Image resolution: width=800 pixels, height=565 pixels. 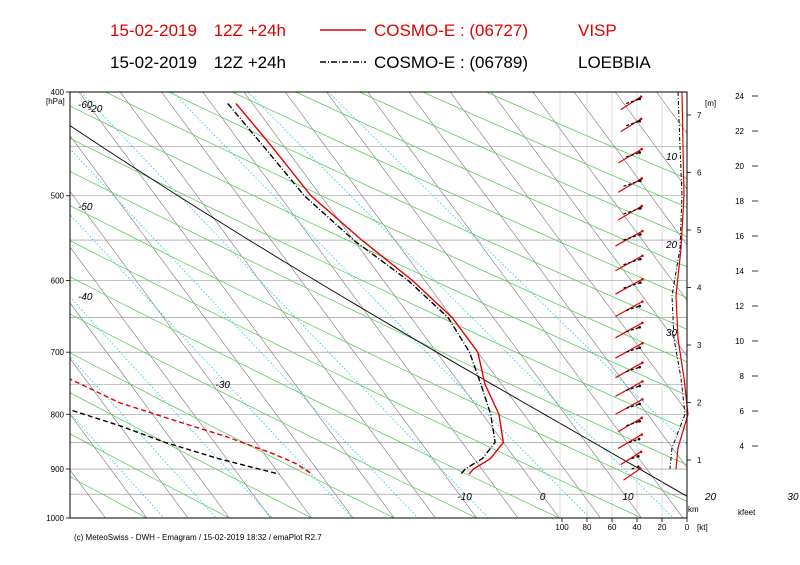 I want to click on isotherm-label: -30, so click(x=223, y=385).